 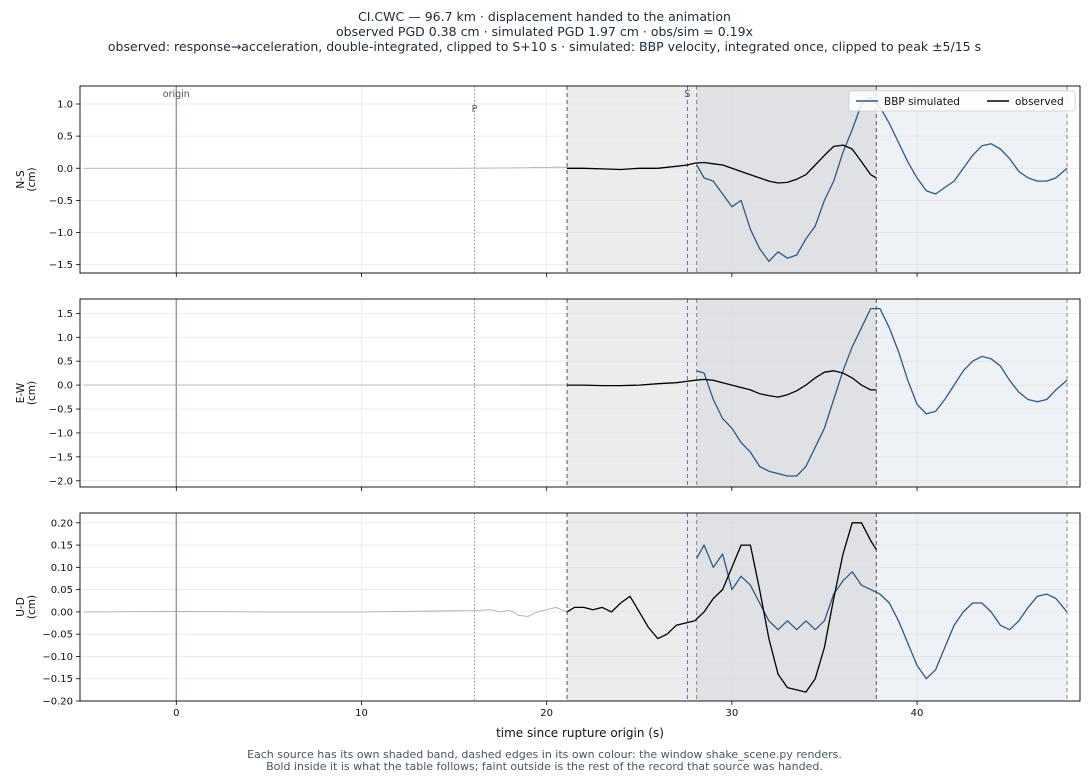 I want to click on y-tick-label: 0.20, so click(x=62, y=523).